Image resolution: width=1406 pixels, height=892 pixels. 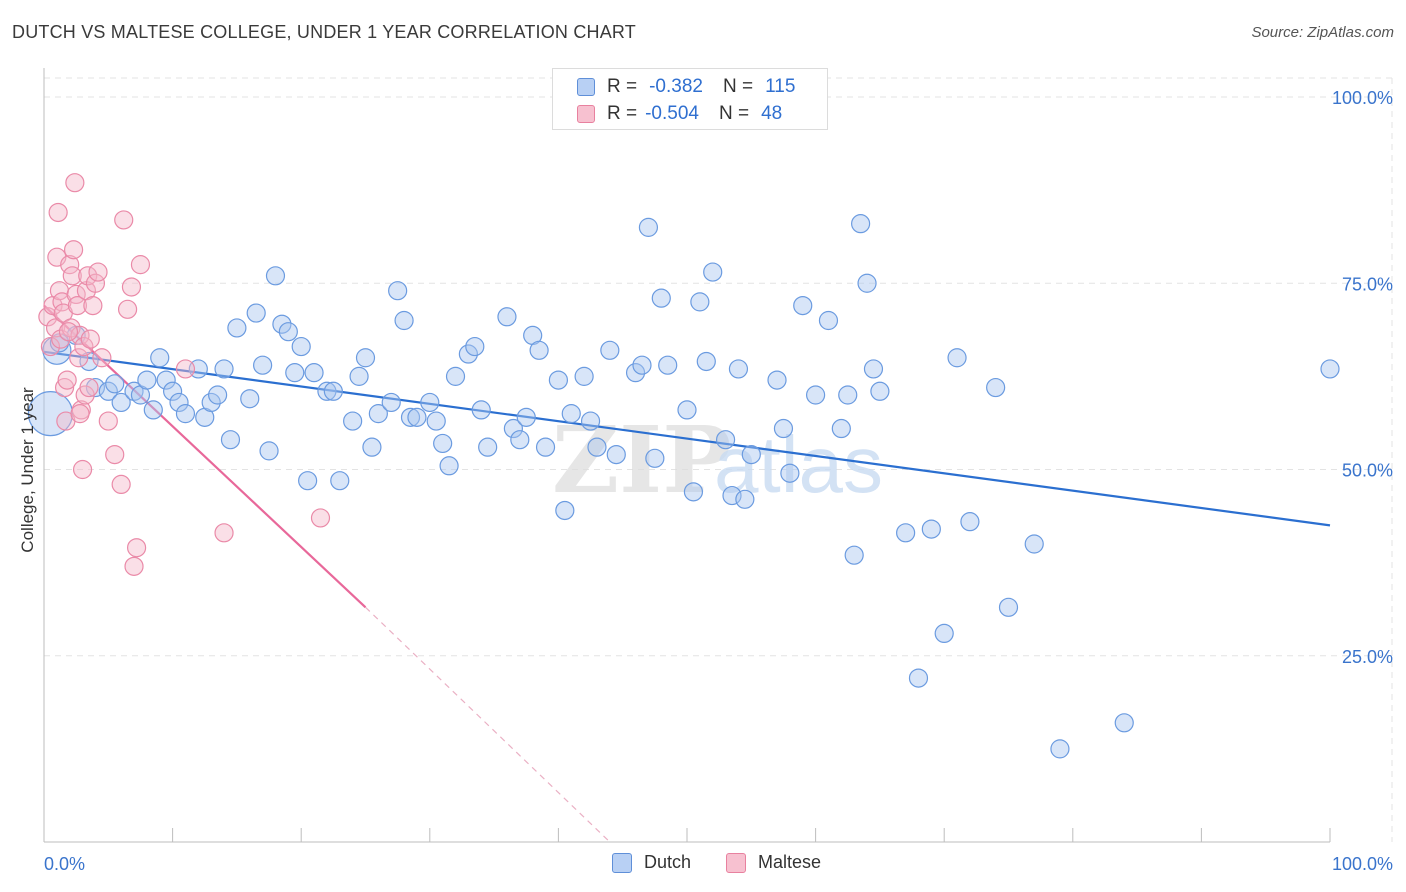 What do you see at coordinates (703, 864) in the screenshot?
I see `legend: Dutch Maltese` at bounding box center [703, 864].